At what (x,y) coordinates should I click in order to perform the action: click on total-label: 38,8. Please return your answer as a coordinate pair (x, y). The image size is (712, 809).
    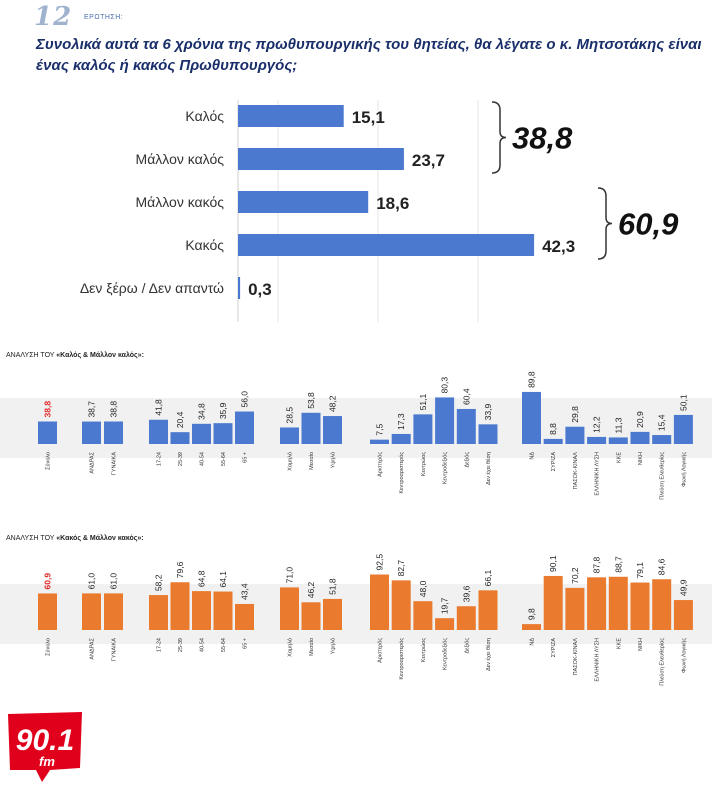
    Looking at the image, I should click on (542, 138).